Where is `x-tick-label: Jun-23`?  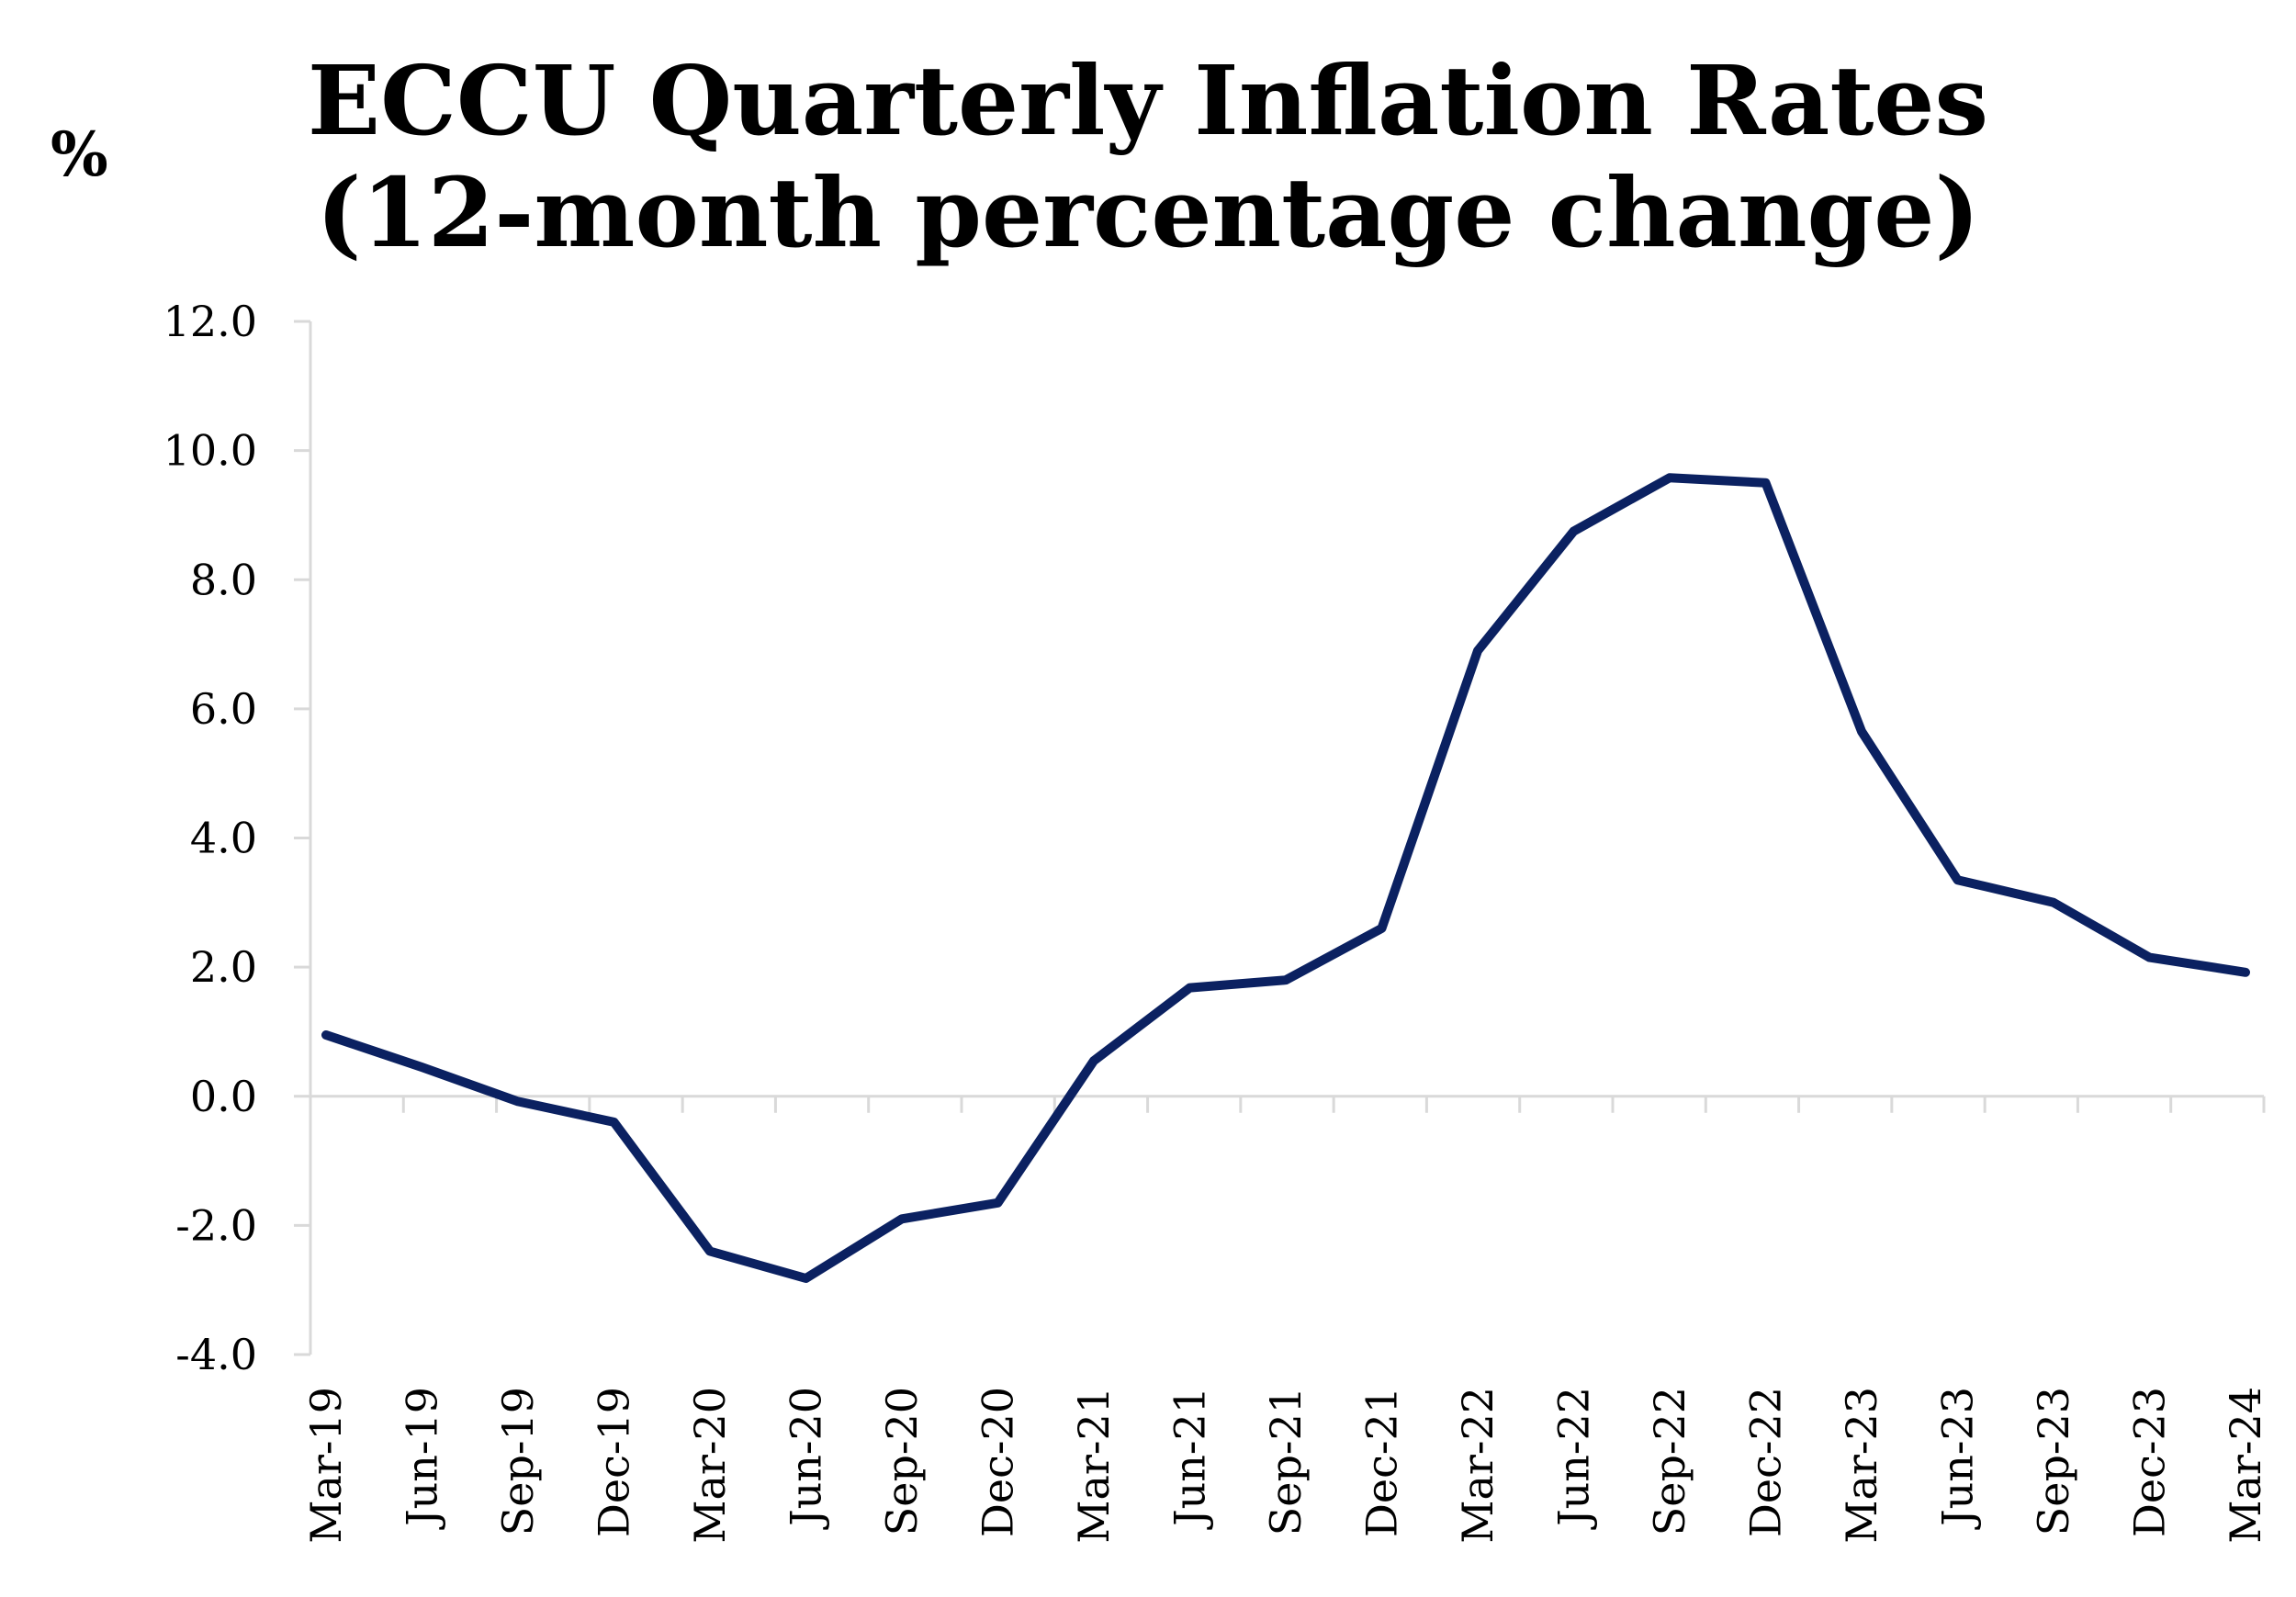 x-tick-label: Jun-23 is located at coordinates (1958, 1458).